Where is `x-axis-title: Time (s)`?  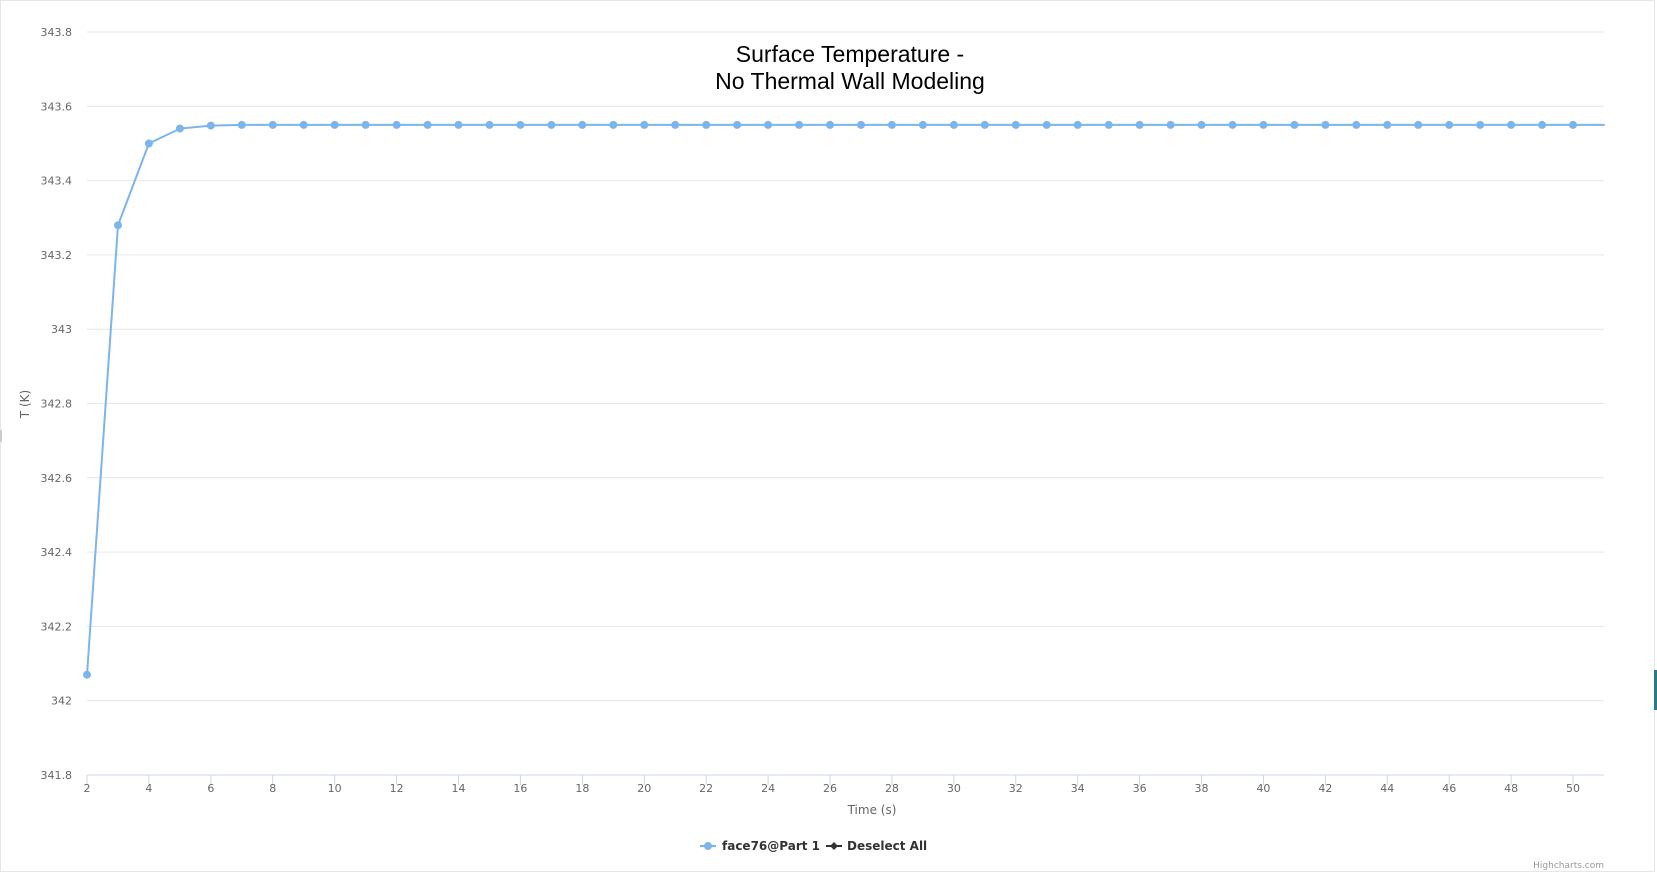
x-axis-title: Time (s) is located at coordinates (872, 810).